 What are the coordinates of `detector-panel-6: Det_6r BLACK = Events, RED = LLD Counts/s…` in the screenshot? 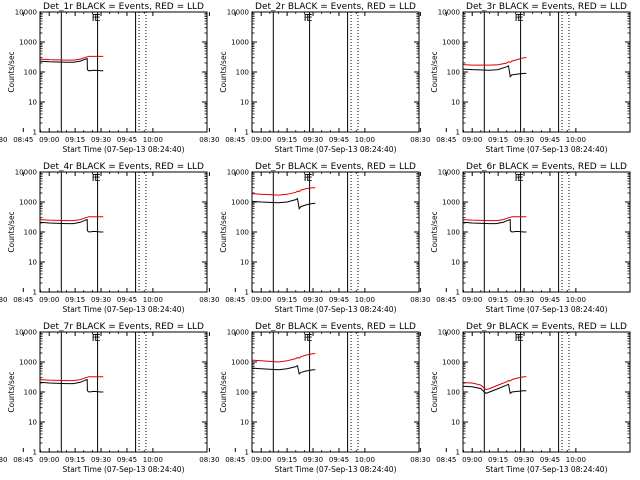 It's located at (520, 238).